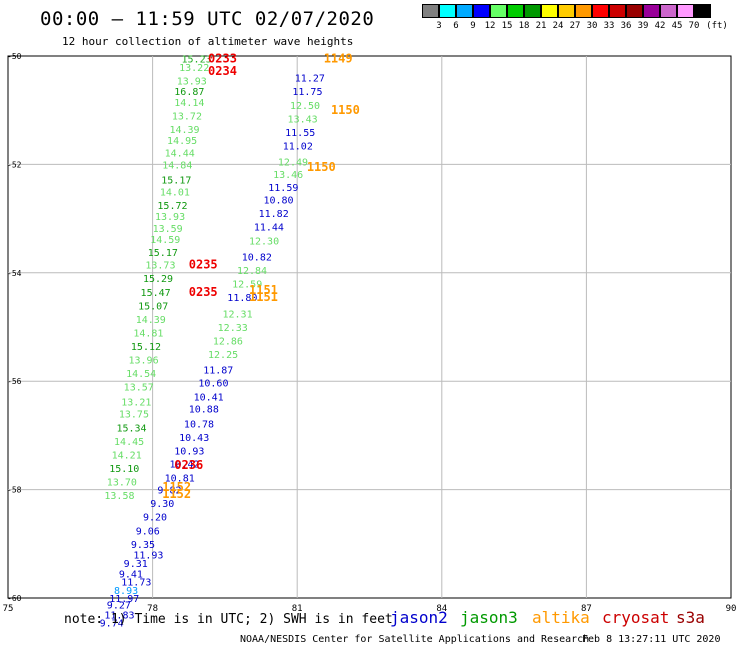 The image size is (740, 650). Describe the element at coordinates (439, 26) in the screenshot. I see `colorbar-label: 3` at that location.